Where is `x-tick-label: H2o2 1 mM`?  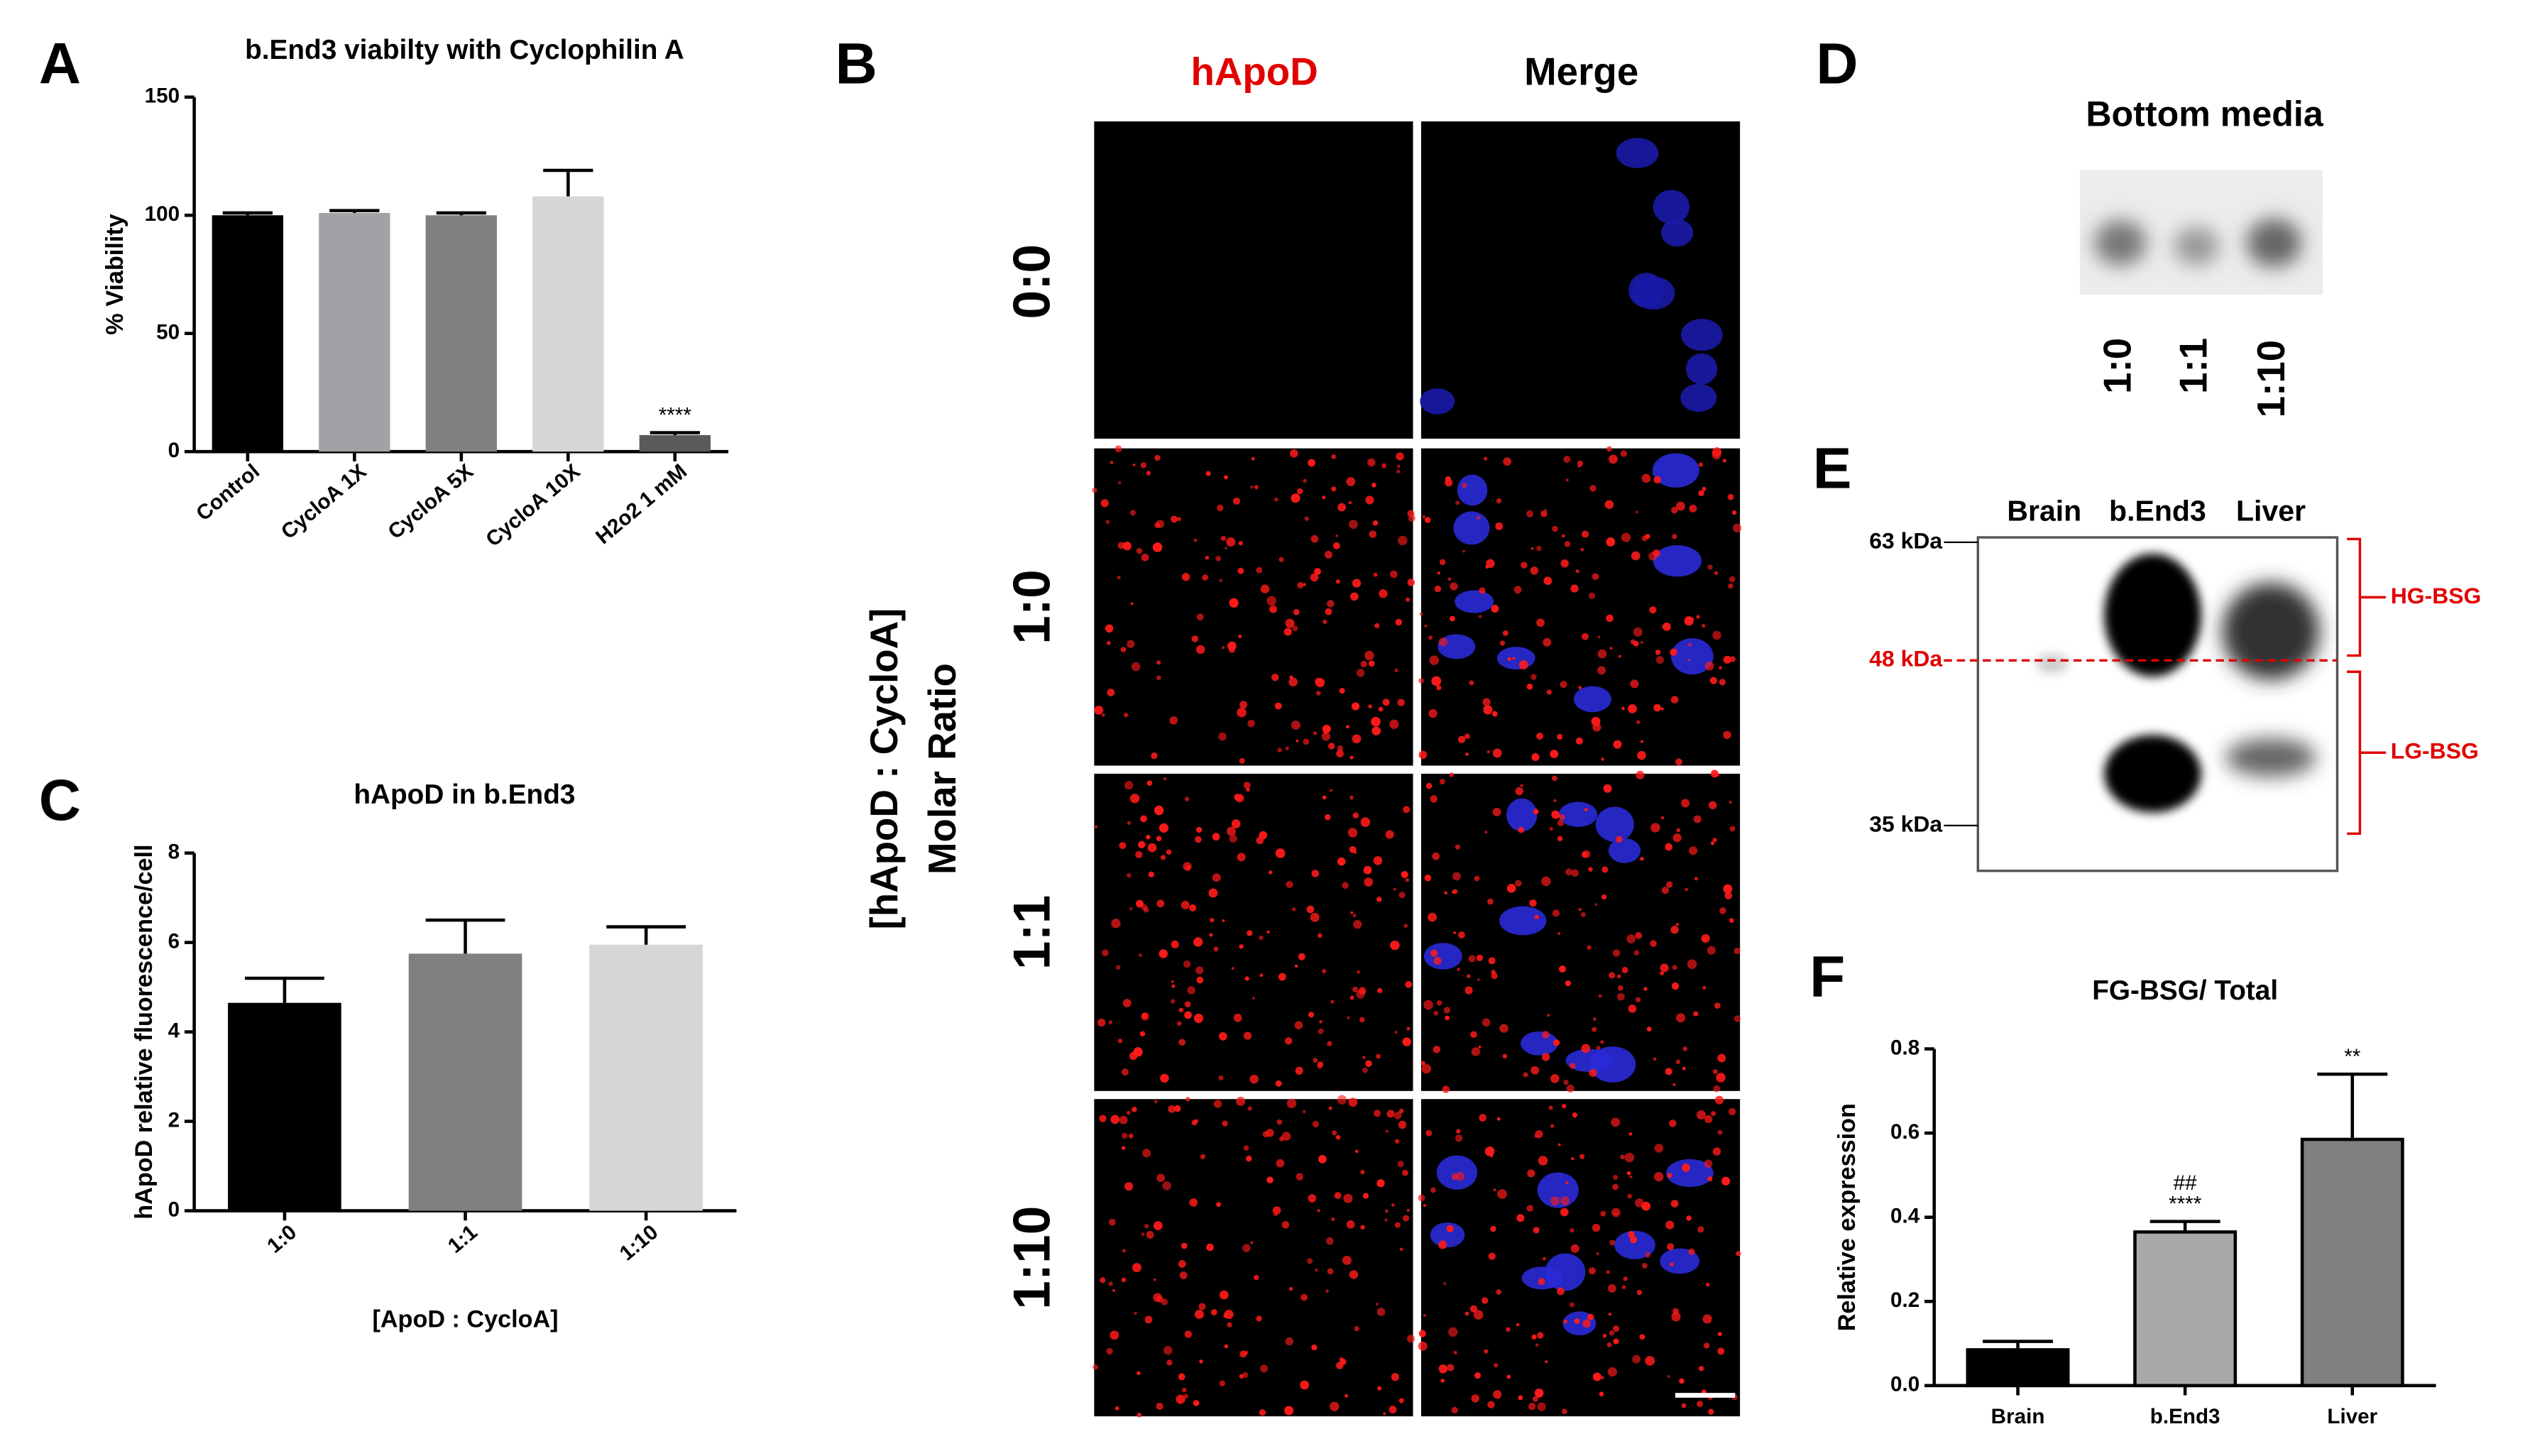 x-tick-label: H2o2 1 mM is located at coordinates (641, 504).